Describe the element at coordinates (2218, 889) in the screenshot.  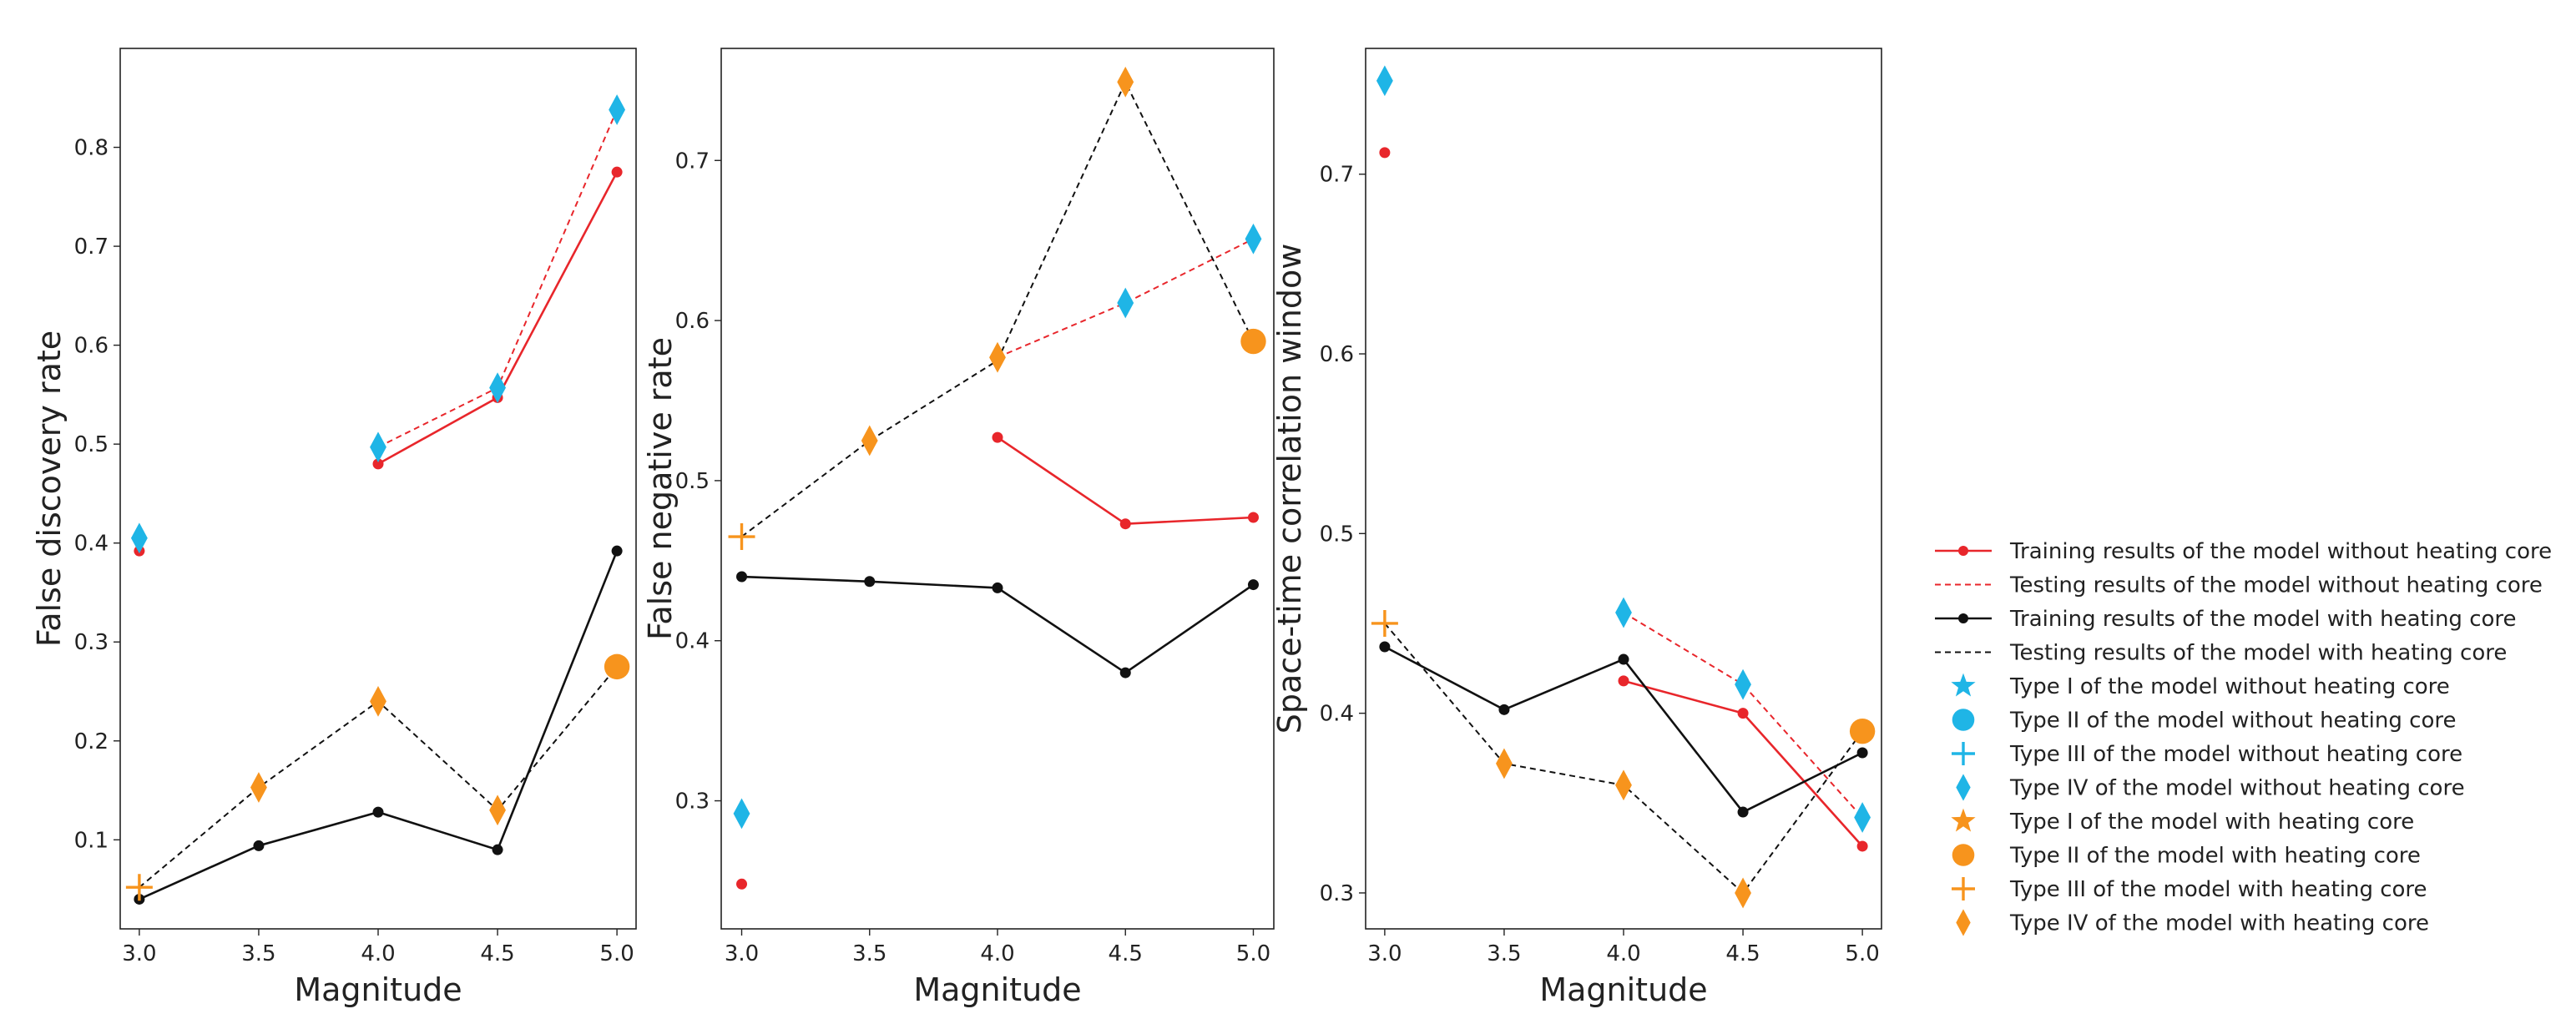
I see `legend-label: Type III of the model with heating core` at that location.